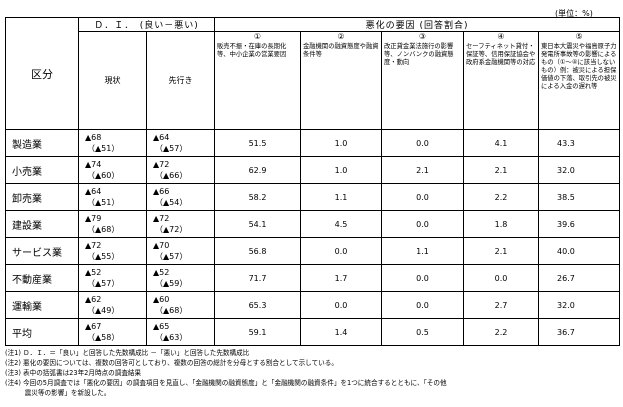  Describe the element at coordinates (579, 224) in the screenshot. I see `factor-5-value: 39.6` at that location.